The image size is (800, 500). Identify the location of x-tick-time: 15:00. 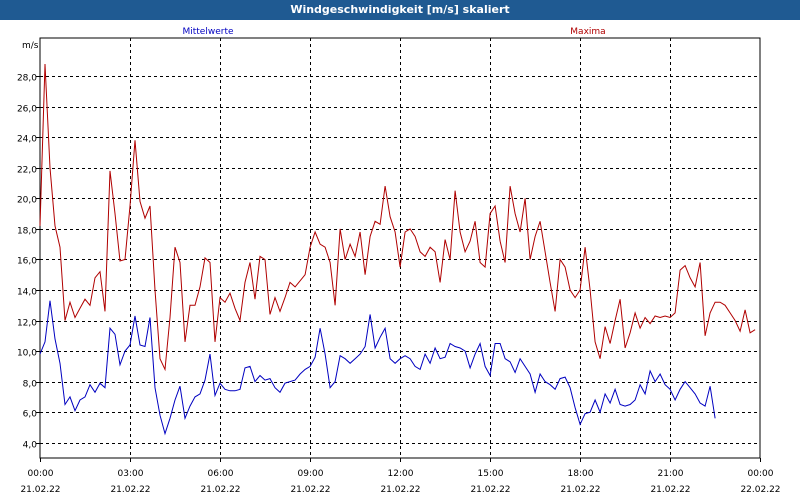
(491, 474).